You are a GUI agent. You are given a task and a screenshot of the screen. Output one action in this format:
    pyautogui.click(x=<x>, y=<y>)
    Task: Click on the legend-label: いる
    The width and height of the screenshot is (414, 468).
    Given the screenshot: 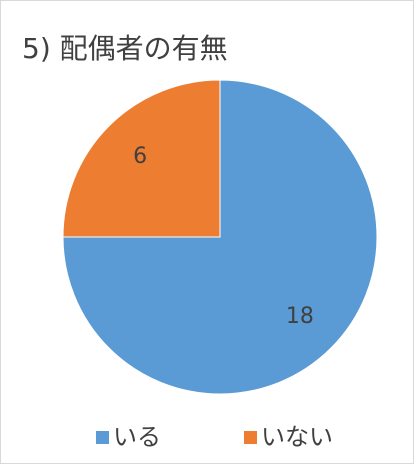 What is the action you would take?
    pyautogui.click(x=137, y=437)
    